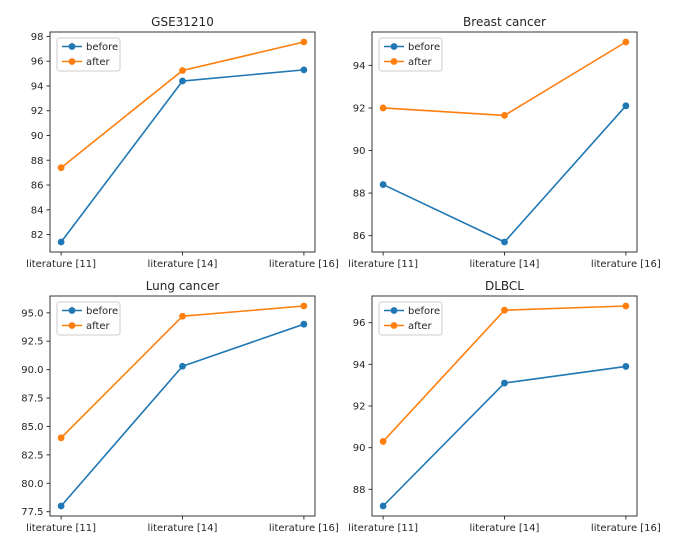 The width and height of the screenshot is (677, 535). What do you see at coordinates (32, 399) in the screenshot?
I see `y-tick-label: 87.5` at bounding box center [32, 399].